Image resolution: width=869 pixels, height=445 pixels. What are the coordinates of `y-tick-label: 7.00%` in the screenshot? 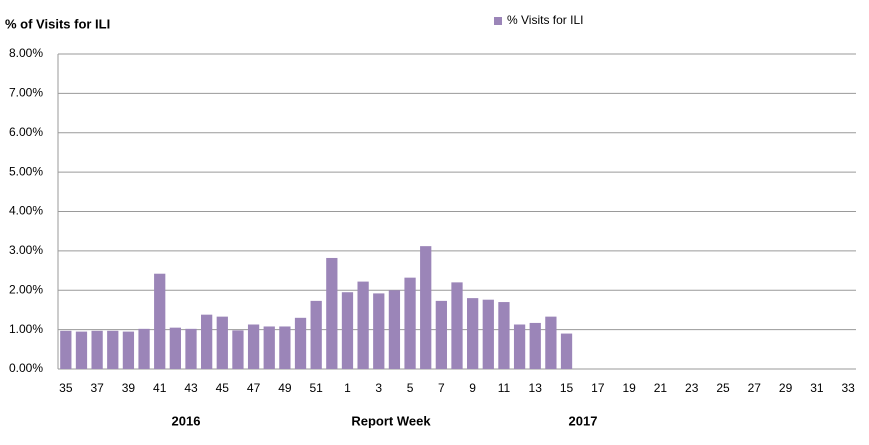 It's located at (26, 93).